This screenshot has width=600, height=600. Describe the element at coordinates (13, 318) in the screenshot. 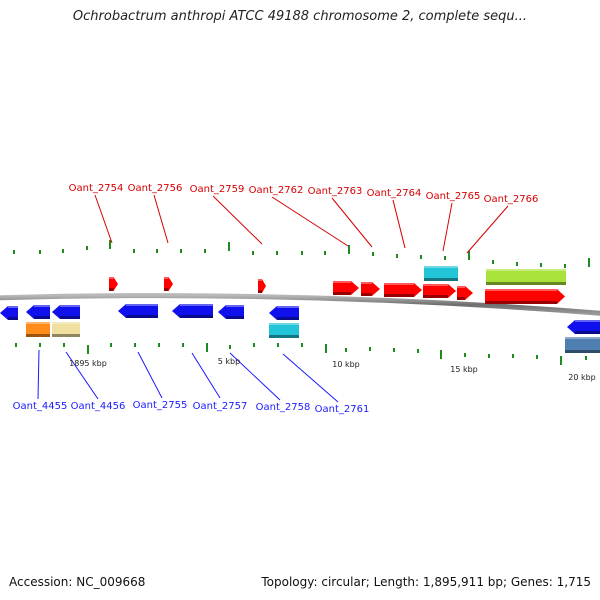

I see `gene-reverse-edge-shadow` at that location.